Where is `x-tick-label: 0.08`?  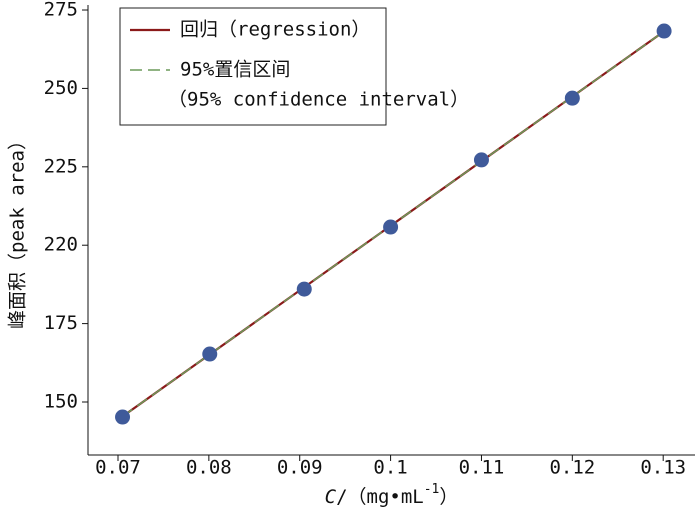 x-tick-label: 0.08 is located at coordinates (209, 468).